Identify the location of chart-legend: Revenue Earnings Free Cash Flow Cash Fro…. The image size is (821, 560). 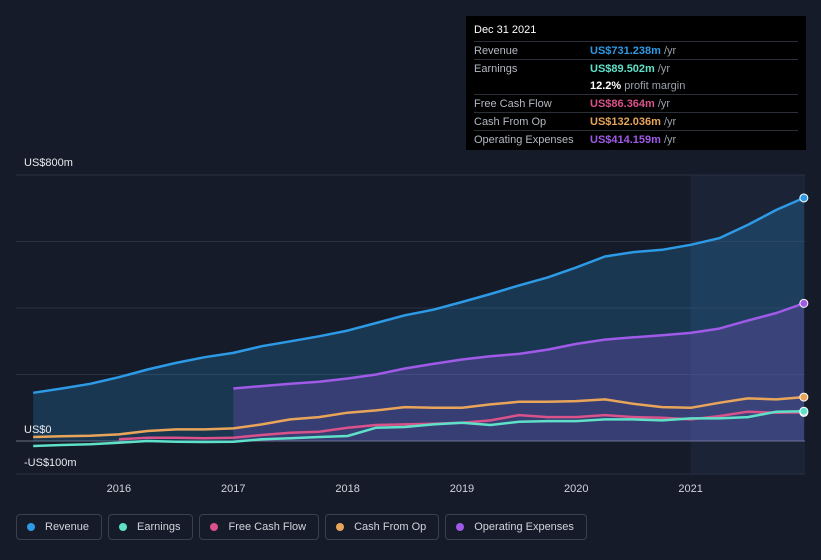
(301, 527).